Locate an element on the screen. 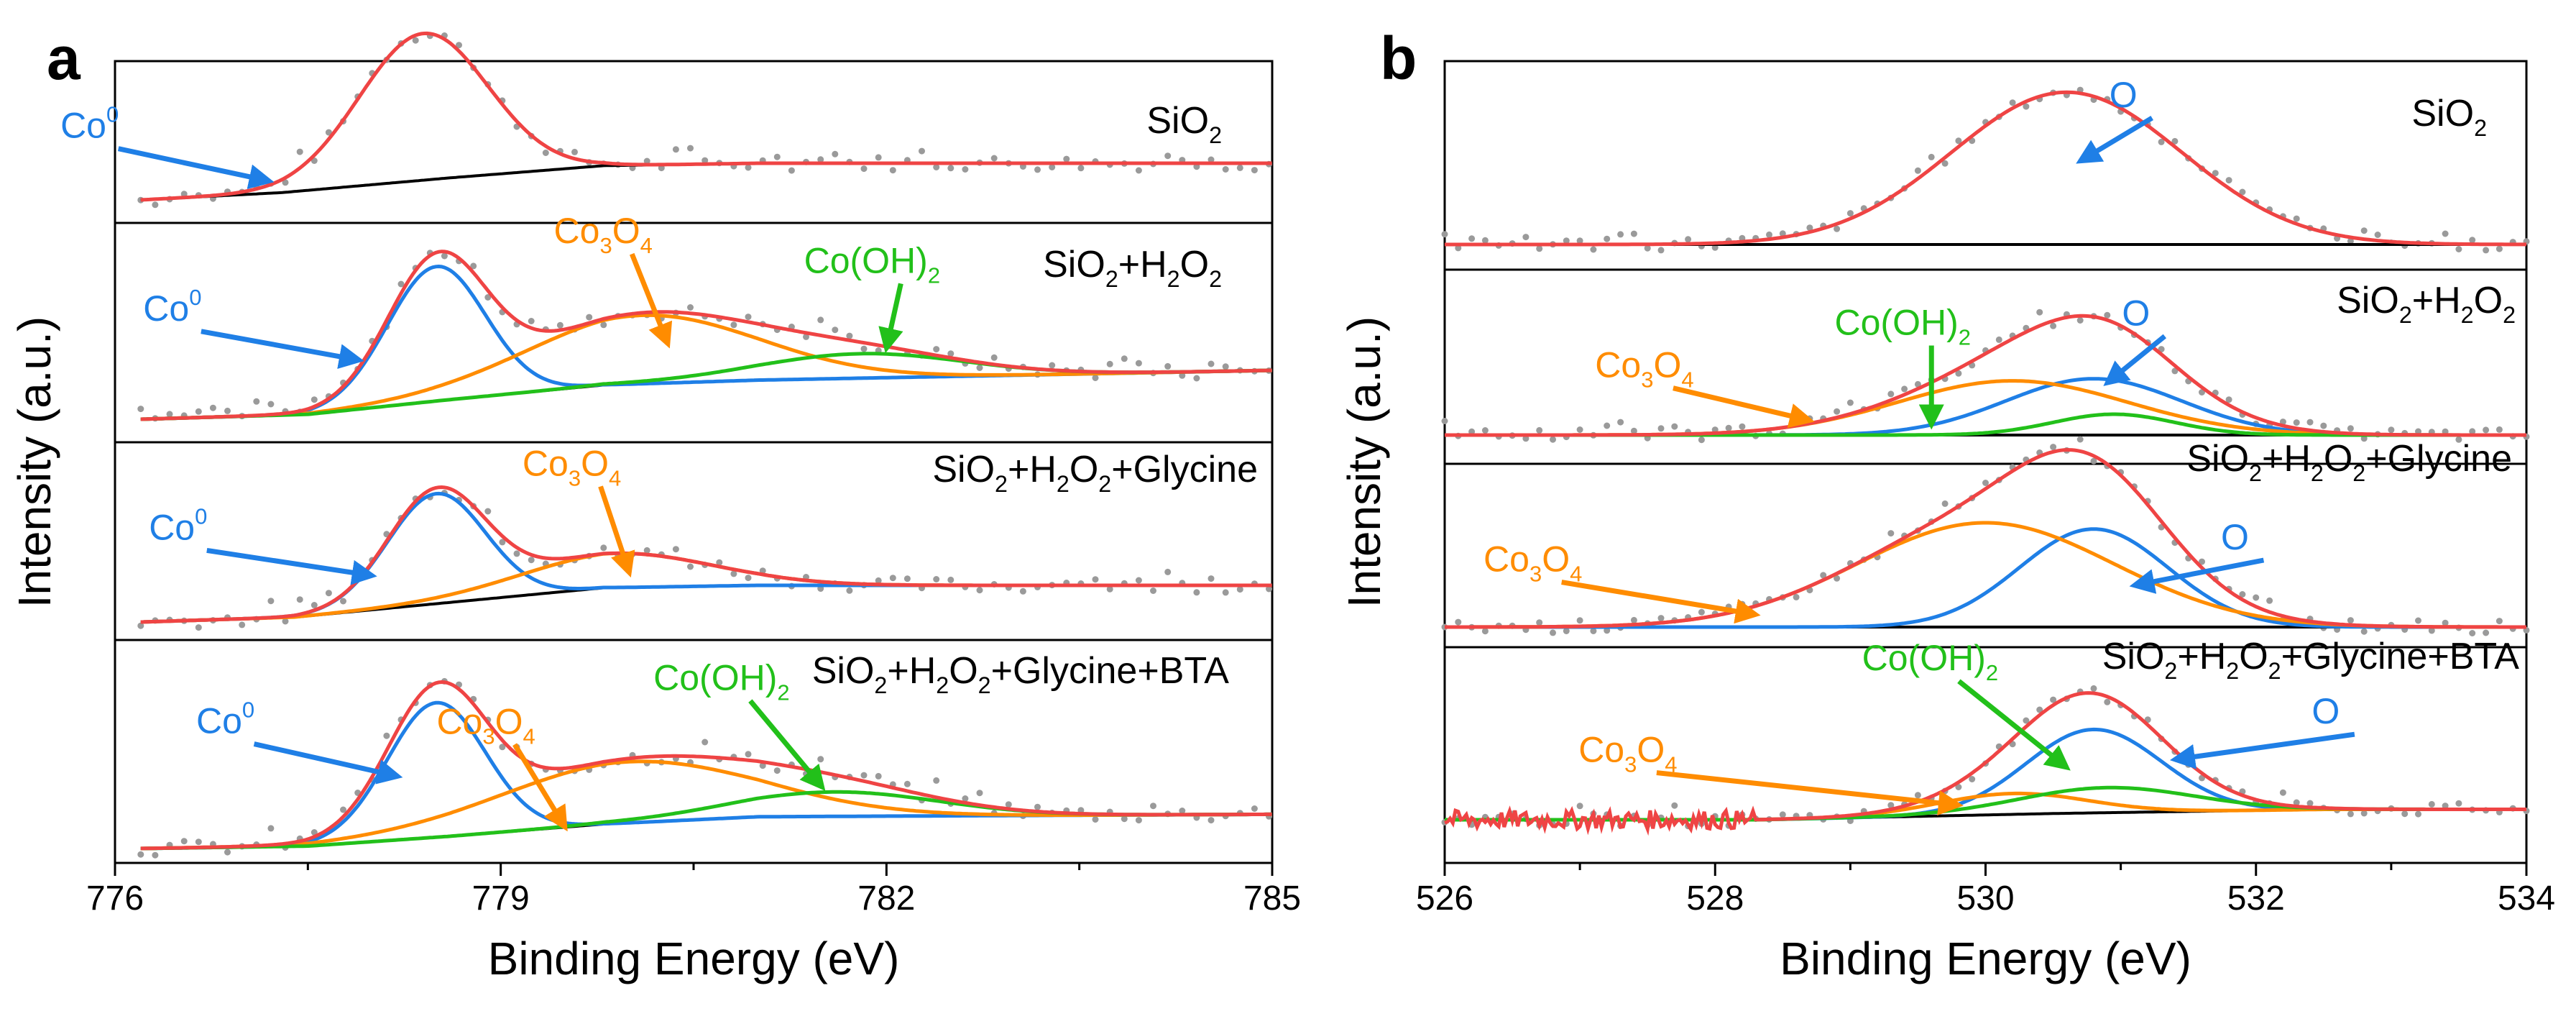 This screenshot has width=2576, height=1024. spectrum-row: SiO2+H2O2+Glycine Co0 Co3O4 is located at coordinates (704, 537).